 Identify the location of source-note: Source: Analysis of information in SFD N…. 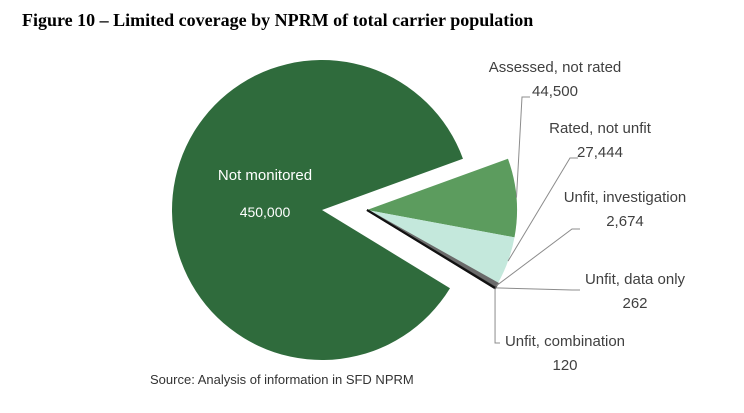
(282, 379).